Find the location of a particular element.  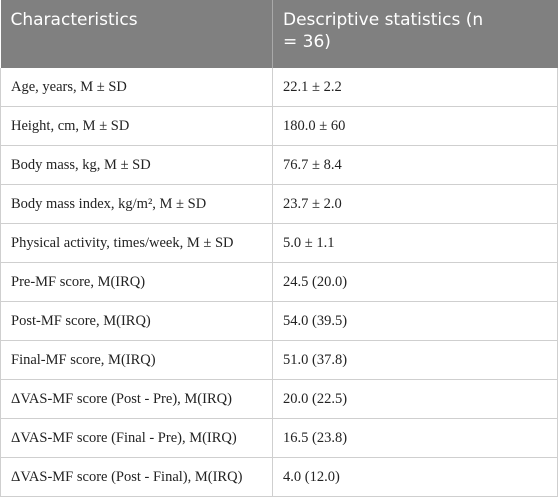

table-cell: 51.0 (37.8) is located at coordinates (415, 360).